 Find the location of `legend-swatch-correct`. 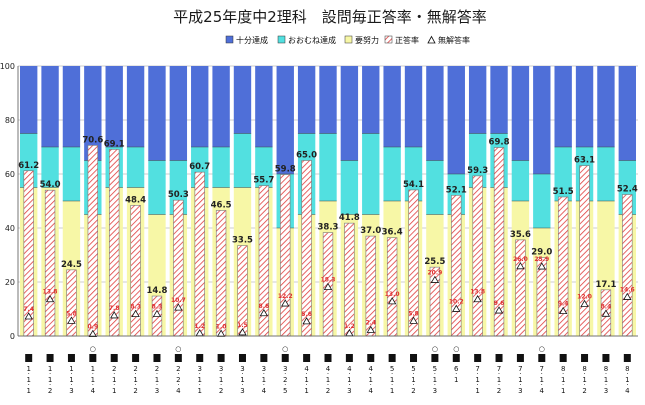

legend-swatch-correct is located at coordinates (388, 39).